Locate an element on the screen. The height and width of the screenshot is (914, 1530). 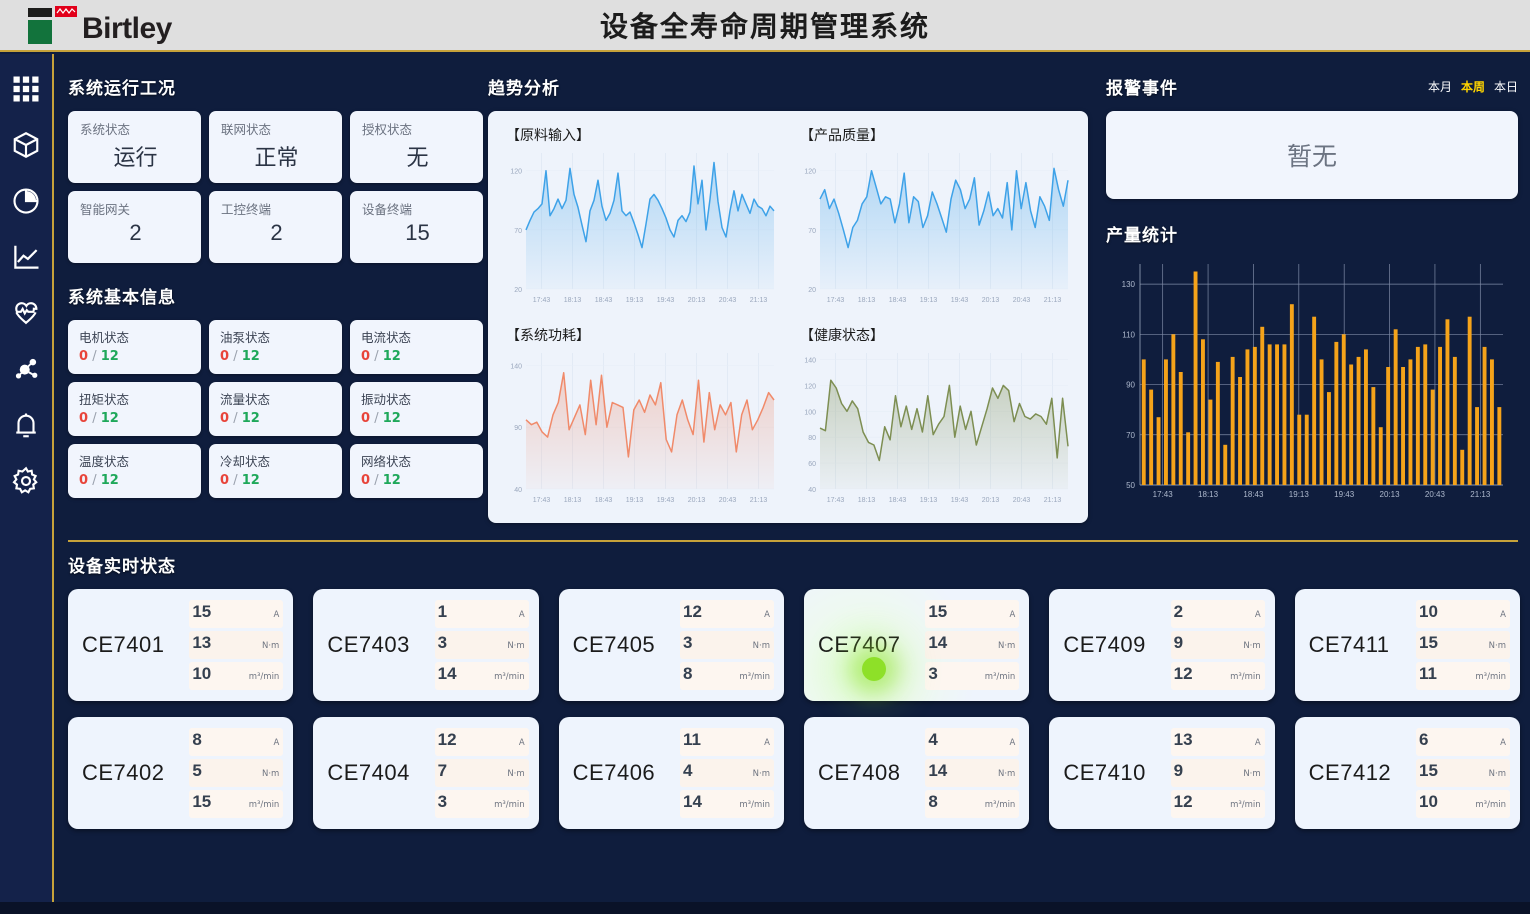
device-metric-current: 12 A is located at coordinates (726, 614).